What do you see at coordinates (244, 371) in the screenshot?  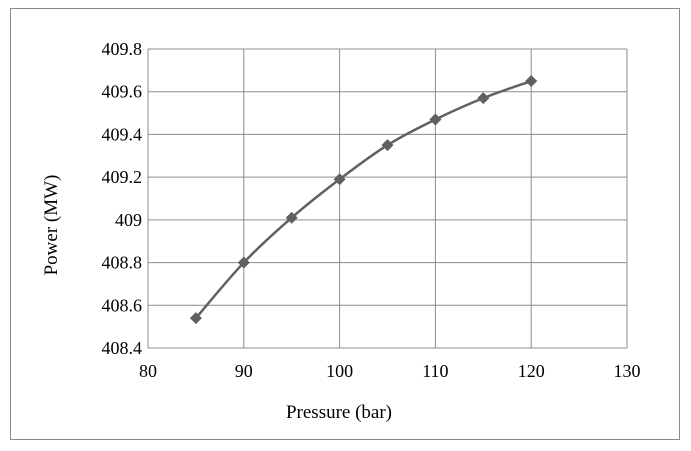 I see `x-tick-label: 90` at bounding box center [244, 371].